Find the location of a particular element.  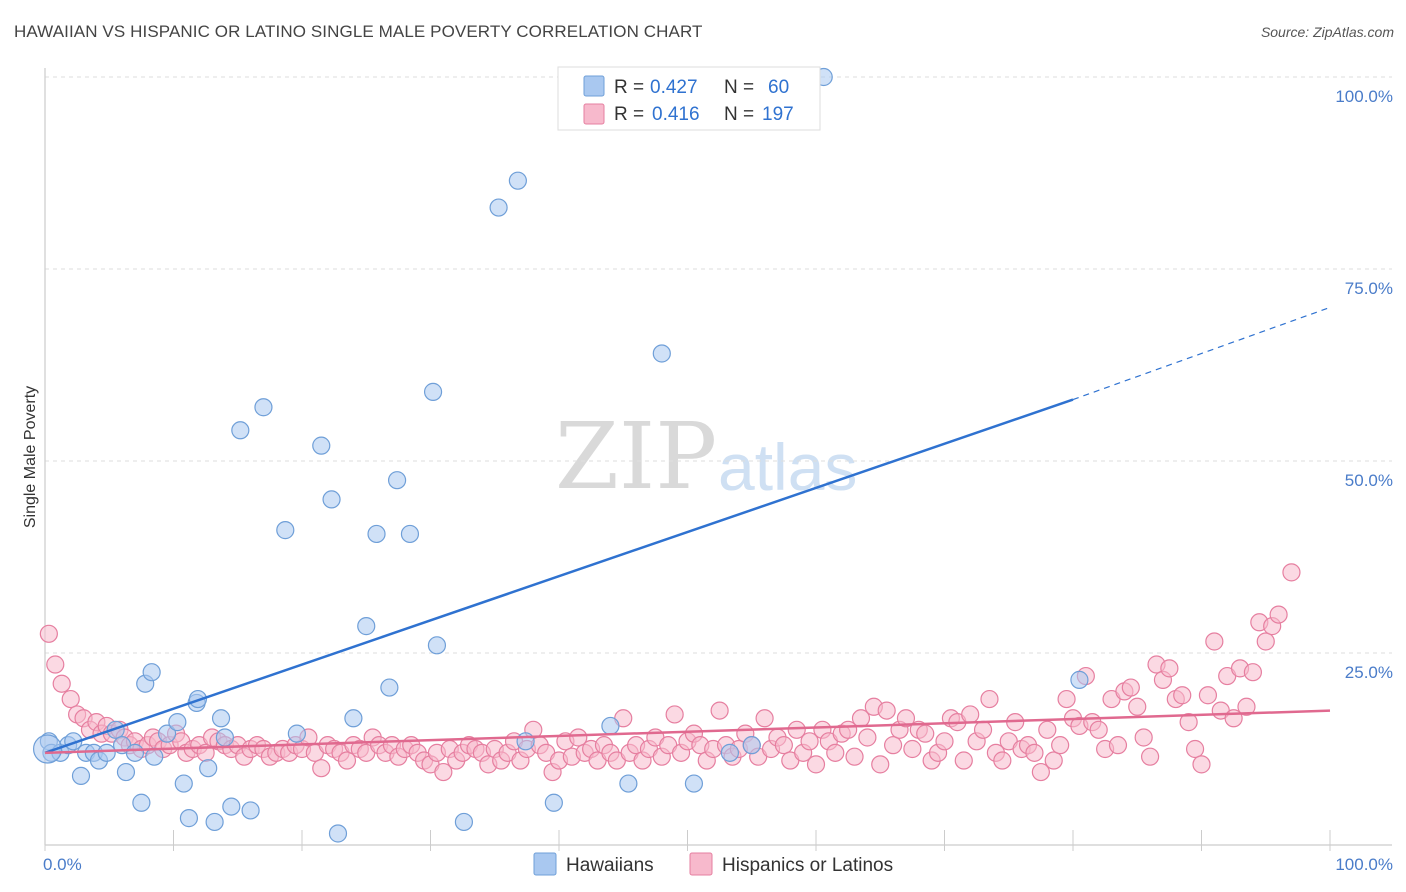

bottom-legend-label-hispanics: Hispanics or Latinos is located at coordinates (807, 865).